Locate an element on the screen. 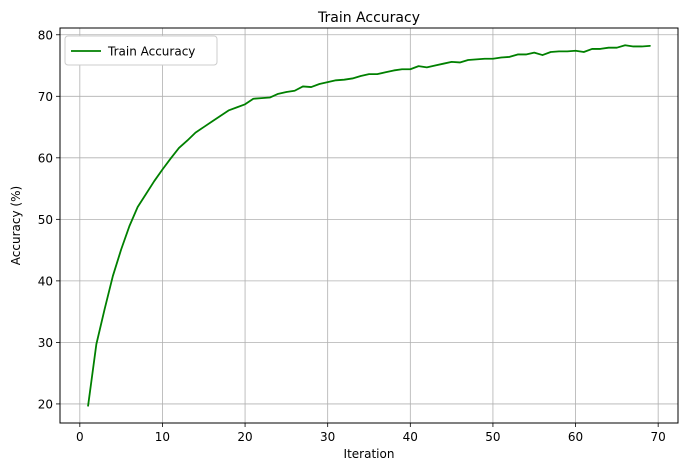 The image size is (686, 470). x-tick-label: 0 is located at coordinates (80, 437).